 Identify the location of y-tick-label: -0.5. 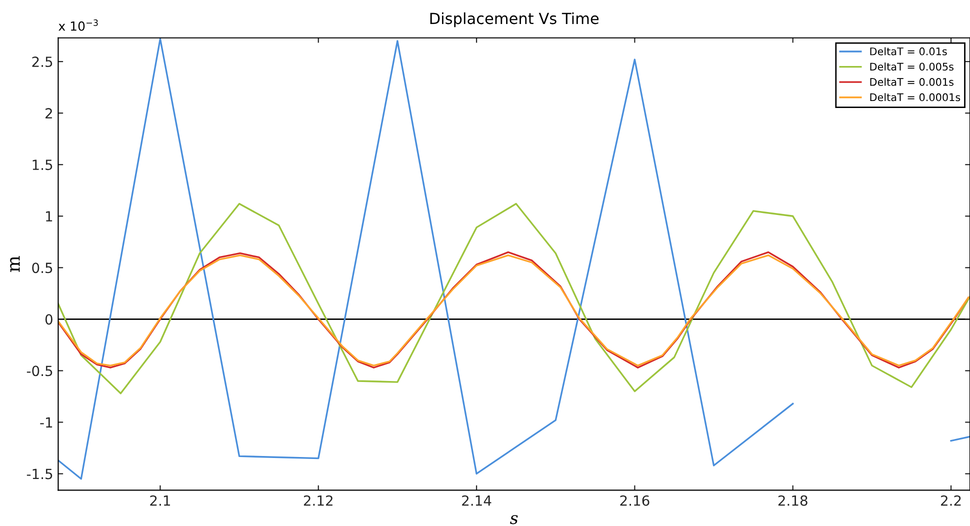
(39, 371).